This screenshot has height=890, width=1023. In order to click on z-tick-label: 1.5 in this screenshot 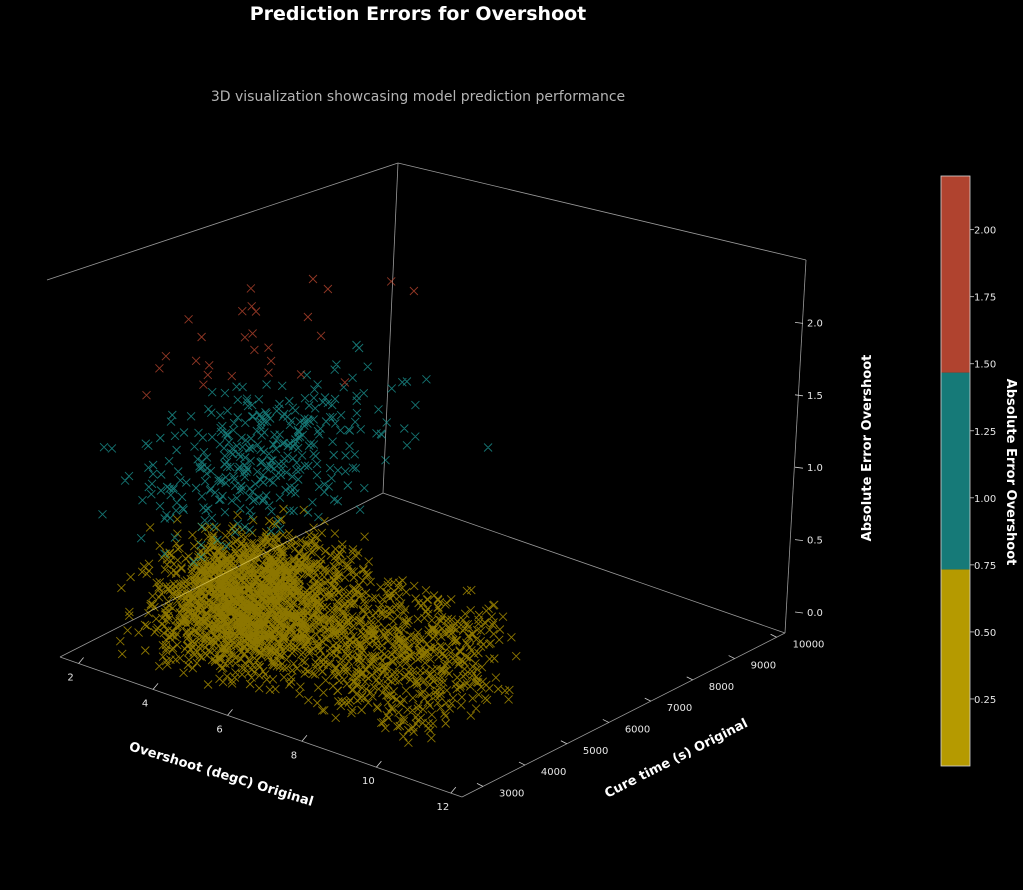, I will do `click(815, 396)`.